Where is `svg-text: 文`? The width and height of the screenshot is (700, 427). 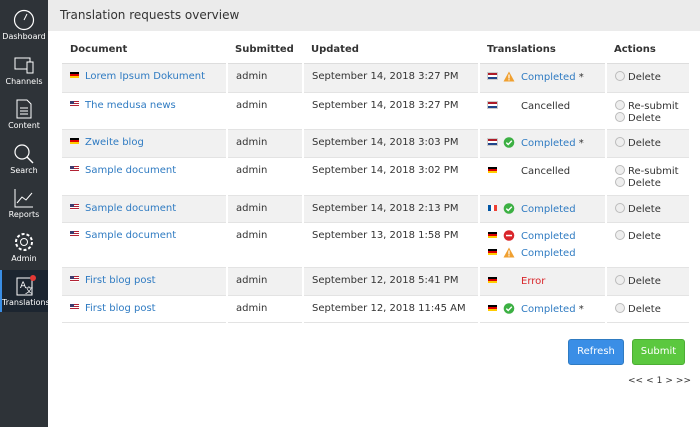
svg-text: 文 is located at coordinates (29, 290).